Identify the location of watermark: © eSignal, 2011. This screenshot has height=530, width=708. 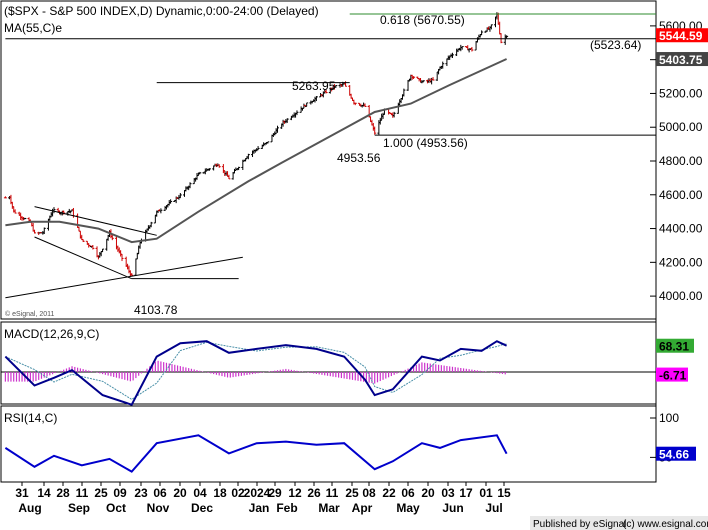
(30, 314).